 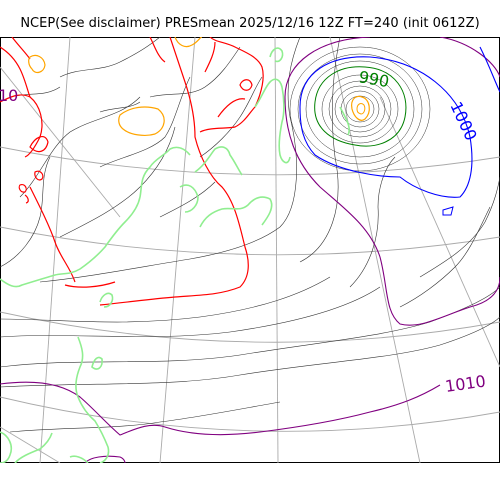 I want to click on small-blue-feature, so click(x=448, y=211).